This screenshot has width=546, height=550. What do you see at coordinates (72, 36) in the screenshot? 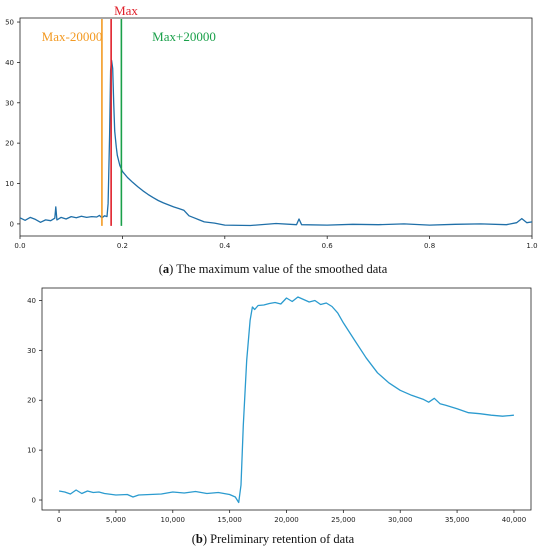
I see `marker-label-1: Max-20000` at bounding box center [72, 36].